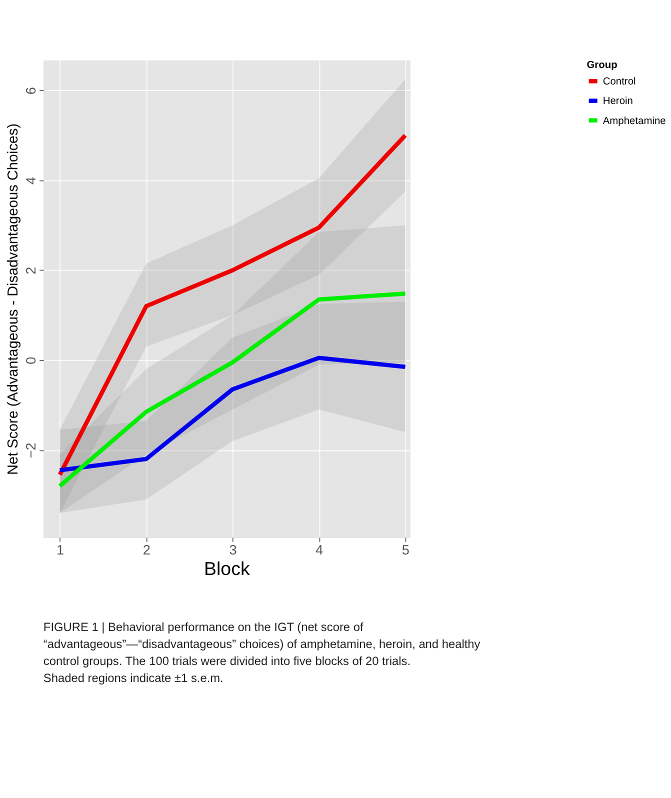  What do you see at coordinates (619, 82) in the screenshot?
I see `legend-label: Control` at bounding box center [619, 82].